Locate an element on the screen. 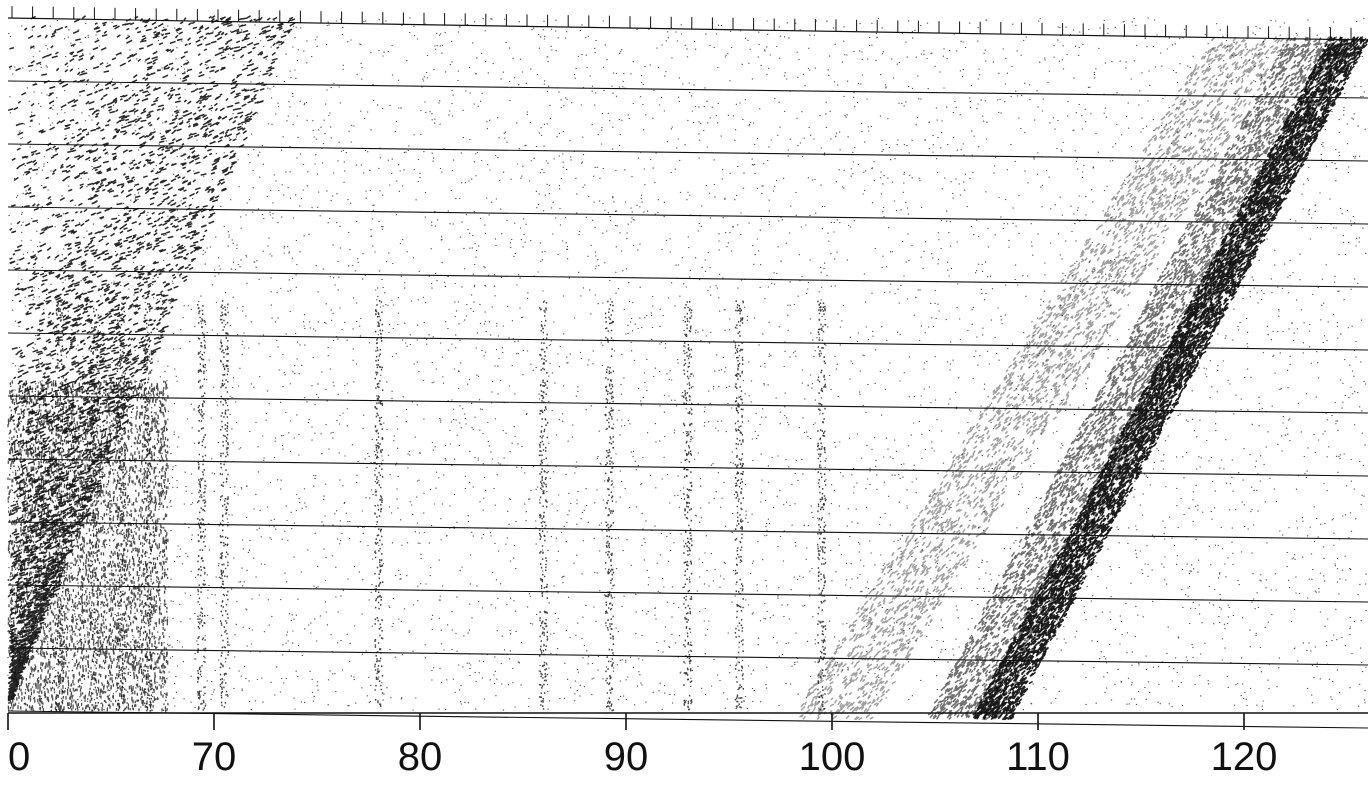  bottom-axis is located at coordinates (687, 721).